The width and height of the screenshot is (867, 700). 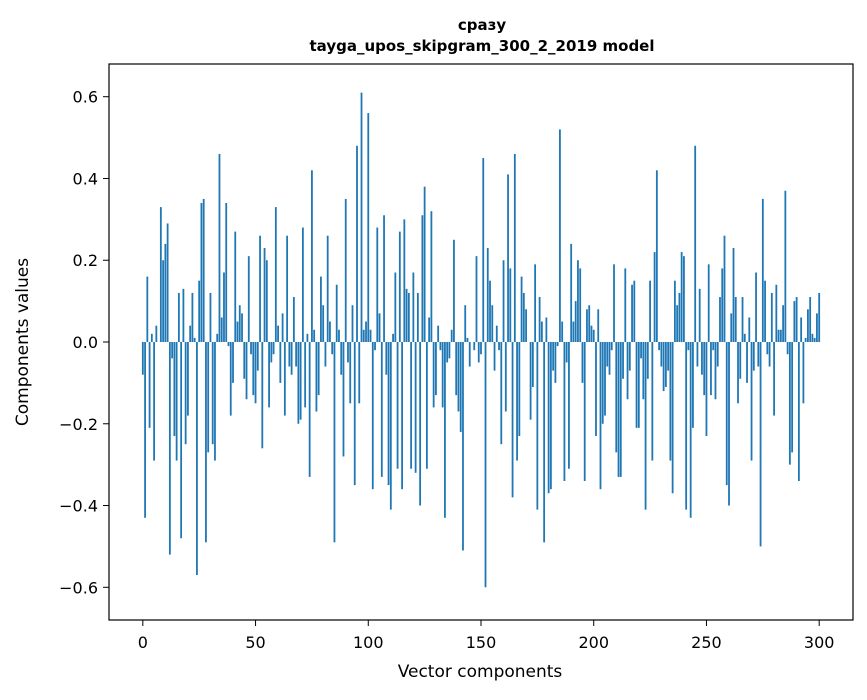 I want to click on y-tick-label: 0.2, so click(x=85, y=260).